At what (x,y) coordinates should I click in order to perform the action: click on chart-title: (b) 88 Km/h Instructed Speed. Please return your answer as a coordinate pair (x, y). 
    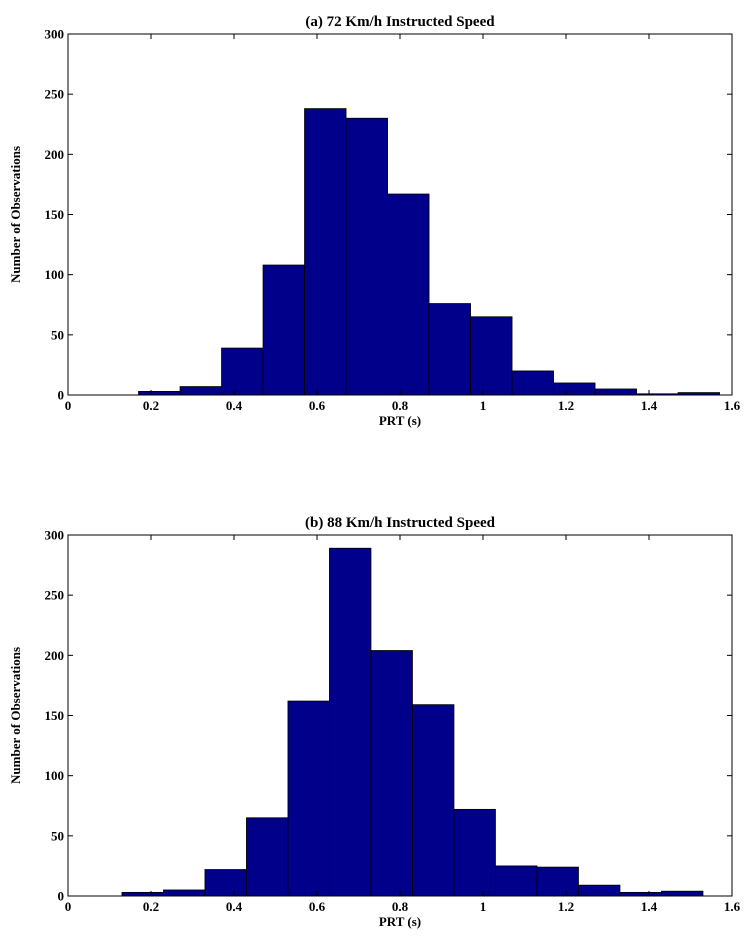
    Looking at the image, I should click on (400, 523).